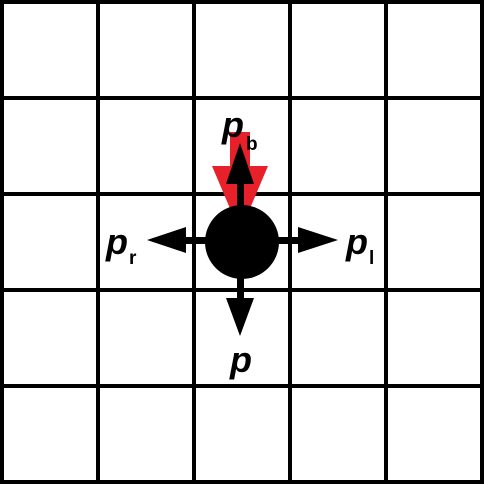 The image size is (484, 484). I want to click on label-p-l: p l, so click(359, 245).